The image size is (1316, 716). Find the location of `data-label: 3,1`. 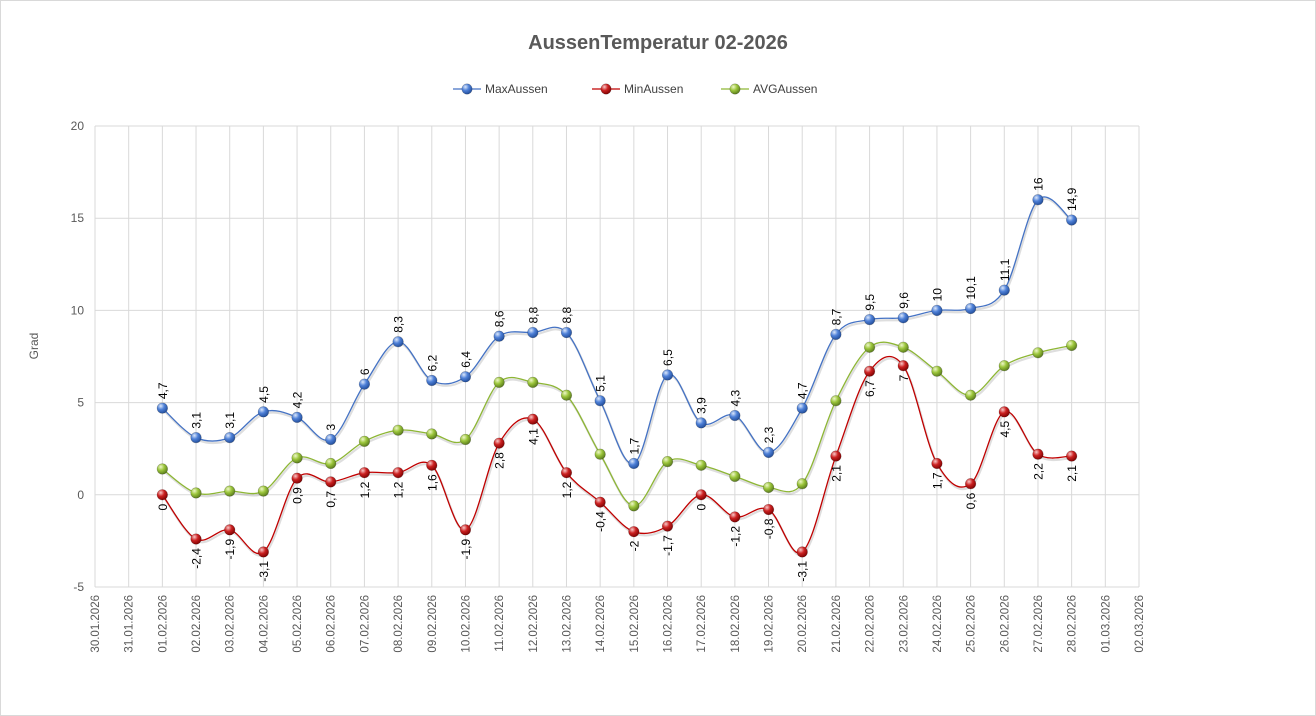

data-label: 3,1 is located at coordinates (230, 420).